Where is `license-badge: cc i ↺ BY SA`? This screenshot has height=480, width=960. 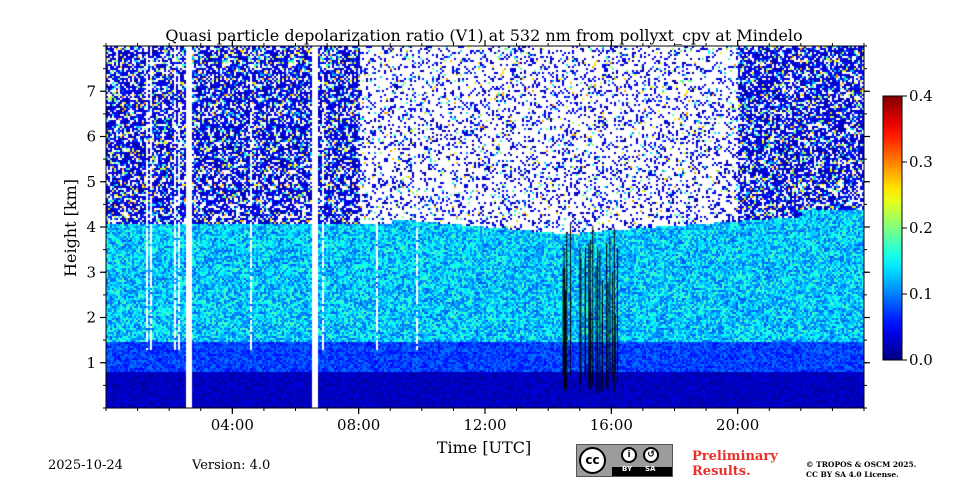
license-badge: cc i ↺ BY SA is located at coordinates (624, 460).